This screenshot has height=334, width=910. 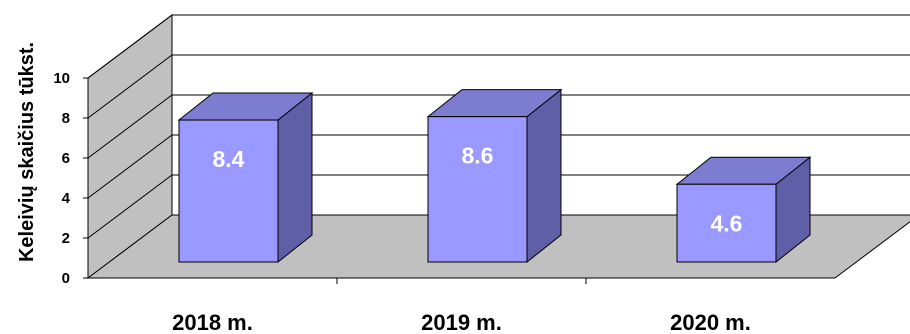 What do you see at coordinates (478, 156) in the screenshot?
I see `data-label: 8.6` at bounding box center [478, 156].